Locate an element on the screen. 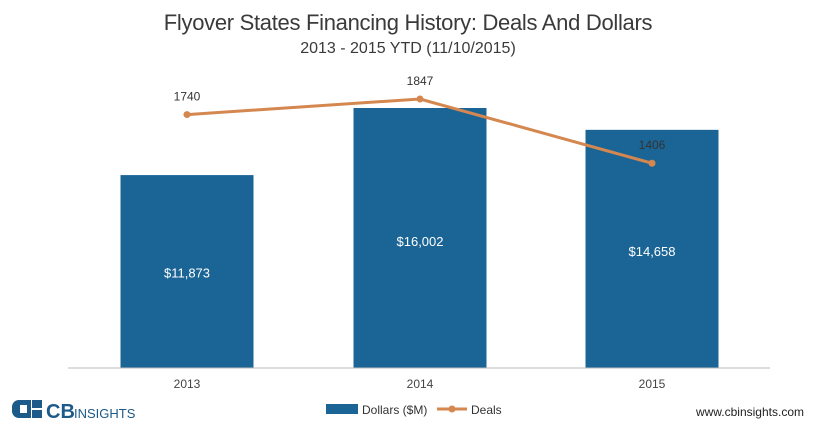  deals-label-2015: 1406 is located at coordinates (652, 145).